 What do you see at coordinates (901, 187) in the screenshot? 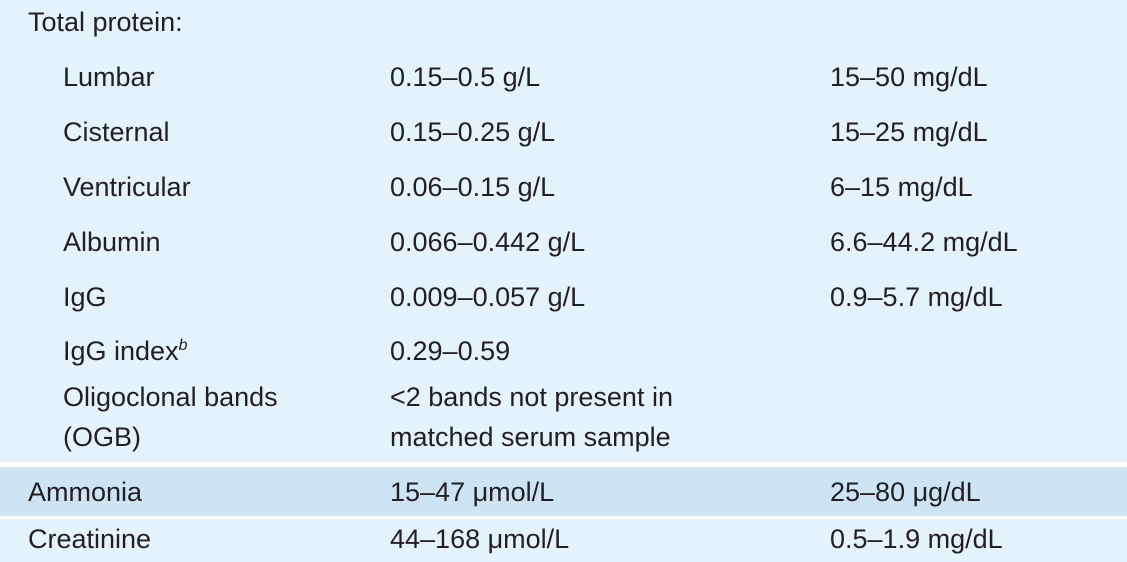
I see `conventional-value: 6–15 mg/dL` at bounding box center [901, 187].